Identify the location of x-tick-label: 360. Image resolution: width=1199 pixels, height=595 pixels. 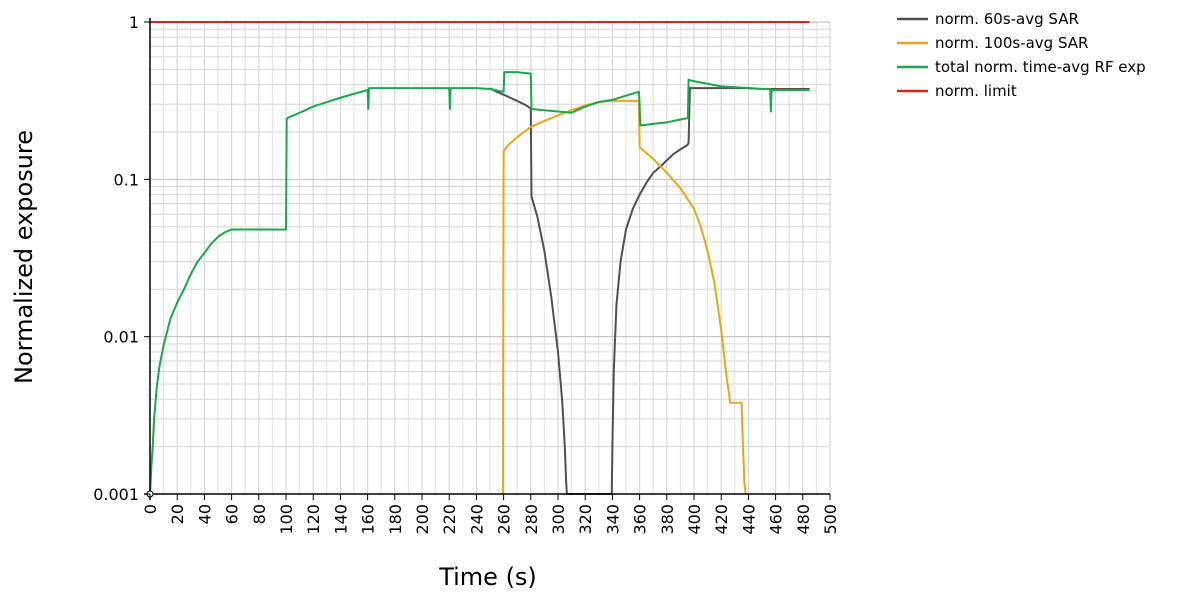
(640, 519).